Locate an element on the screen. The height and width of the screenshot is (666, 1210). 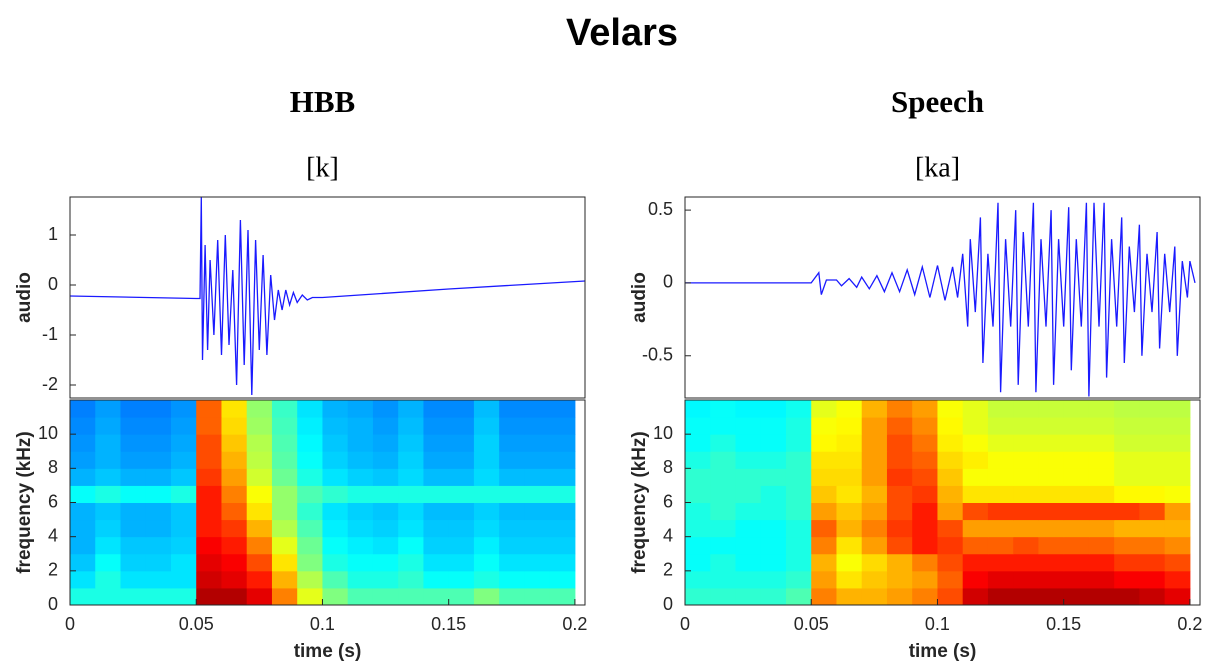
x-axis-label: time (s) is located at coordinates (943, 651).